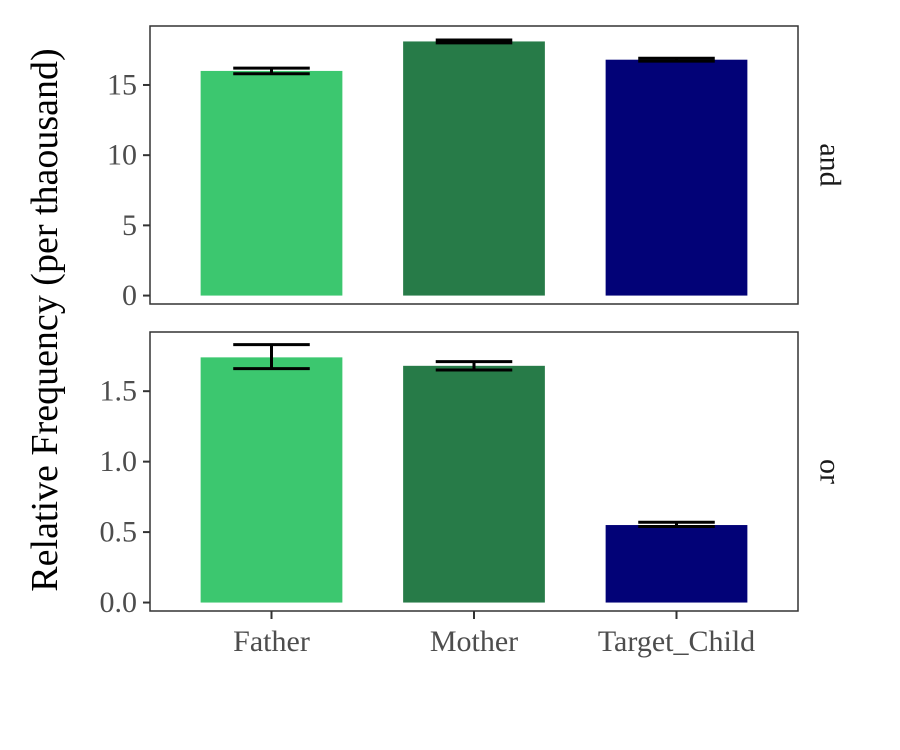 This screenshot has height=750, width=900. I want to click on error-bar-and-mother, so click(474, 41).